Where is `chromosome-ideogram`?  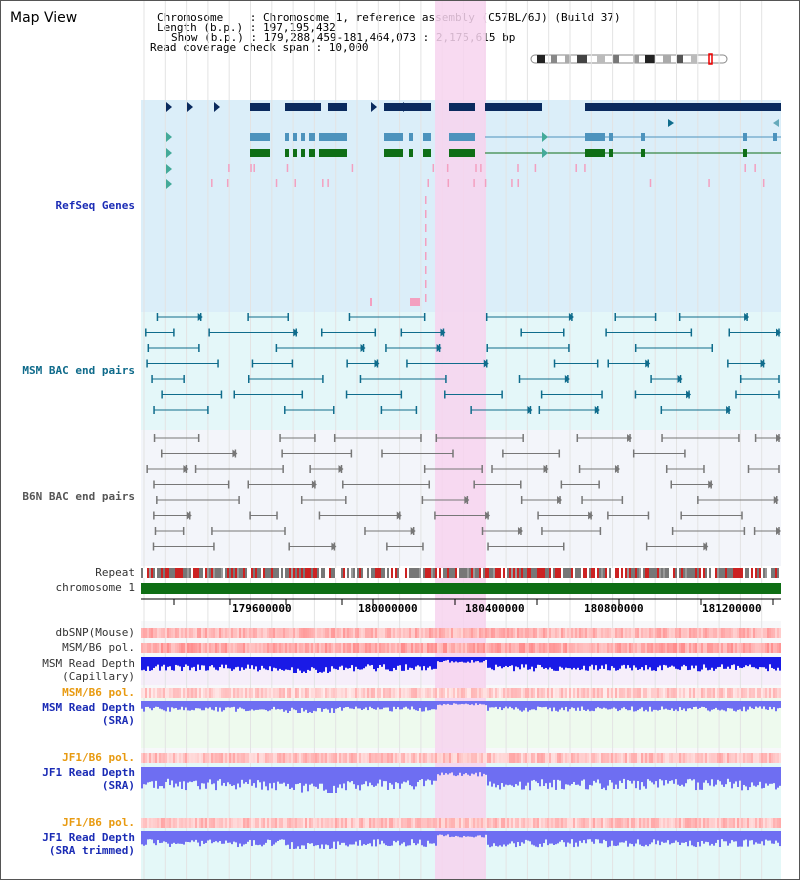
chromosome-ideogram is located at coordinates (629, 59).